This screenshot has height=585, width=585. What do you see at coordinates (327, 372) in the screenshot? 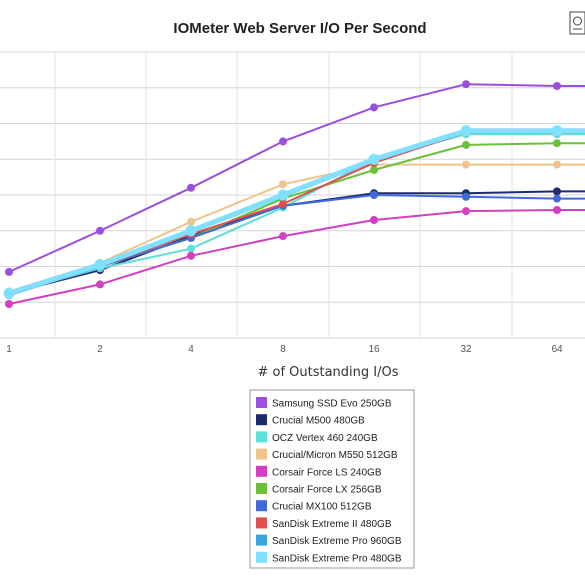
I see `x-axis-label: # of Outstanding I/Os` at bounding box center [327, 372].